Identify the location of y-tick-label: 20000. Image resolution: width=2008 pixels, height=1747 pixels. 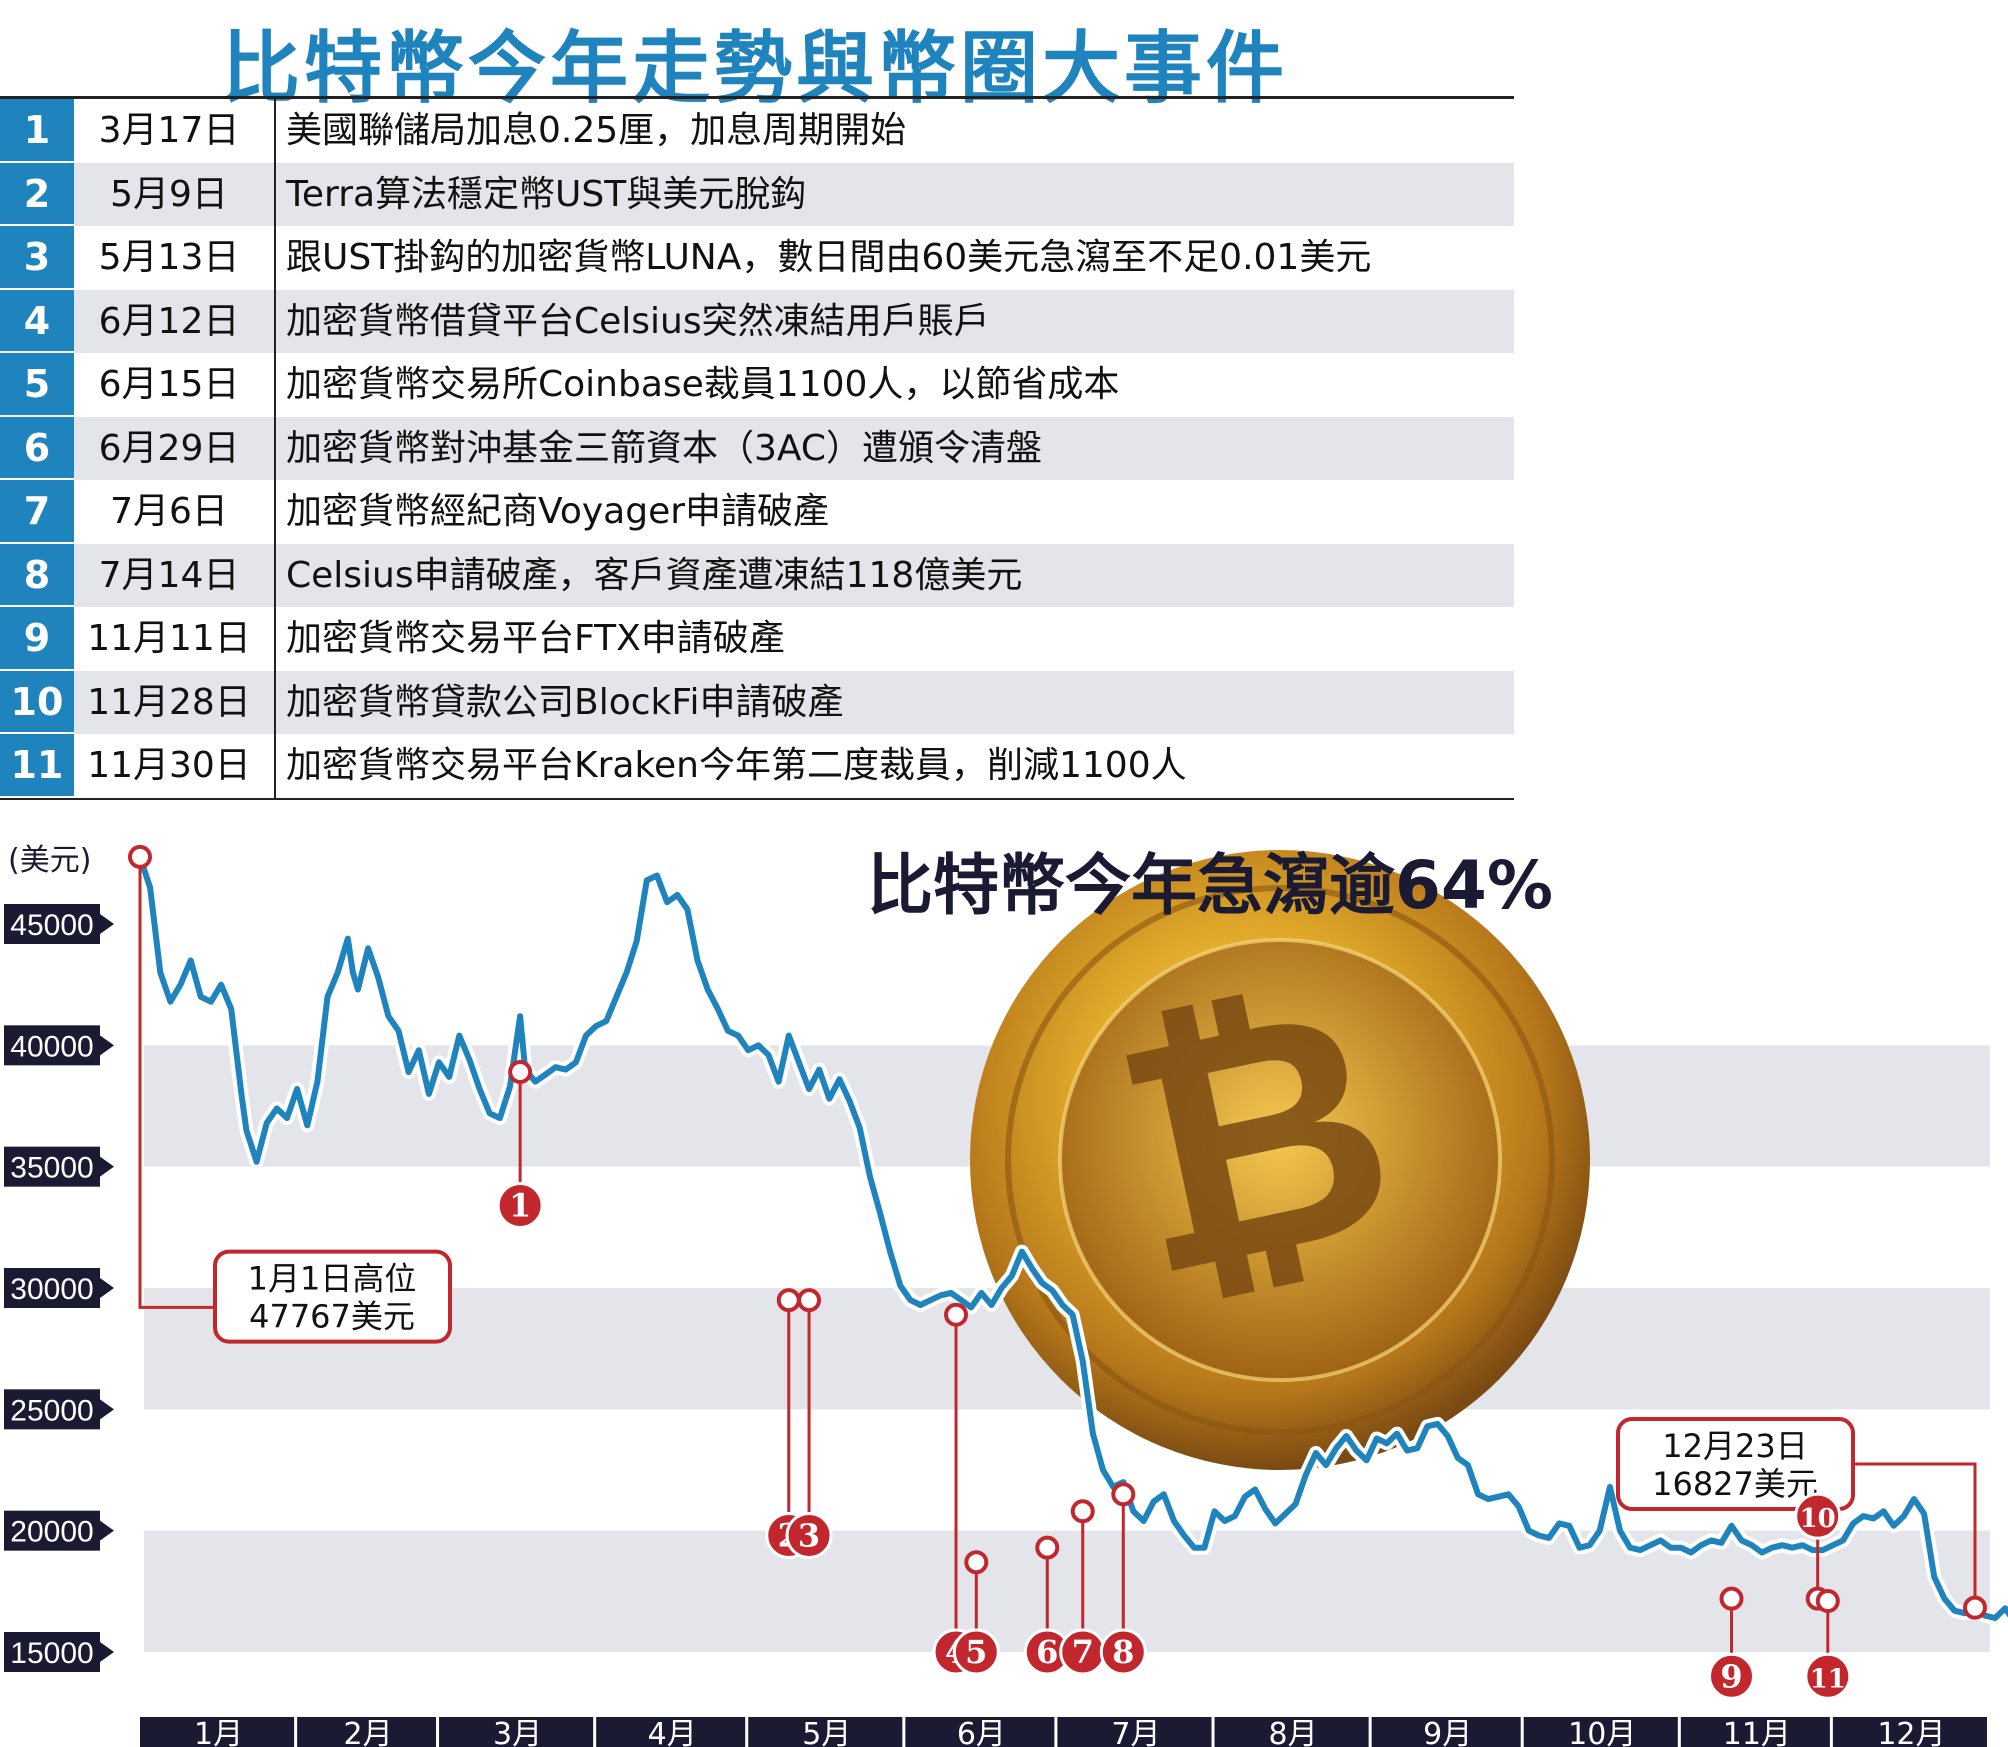
(51, 1532).